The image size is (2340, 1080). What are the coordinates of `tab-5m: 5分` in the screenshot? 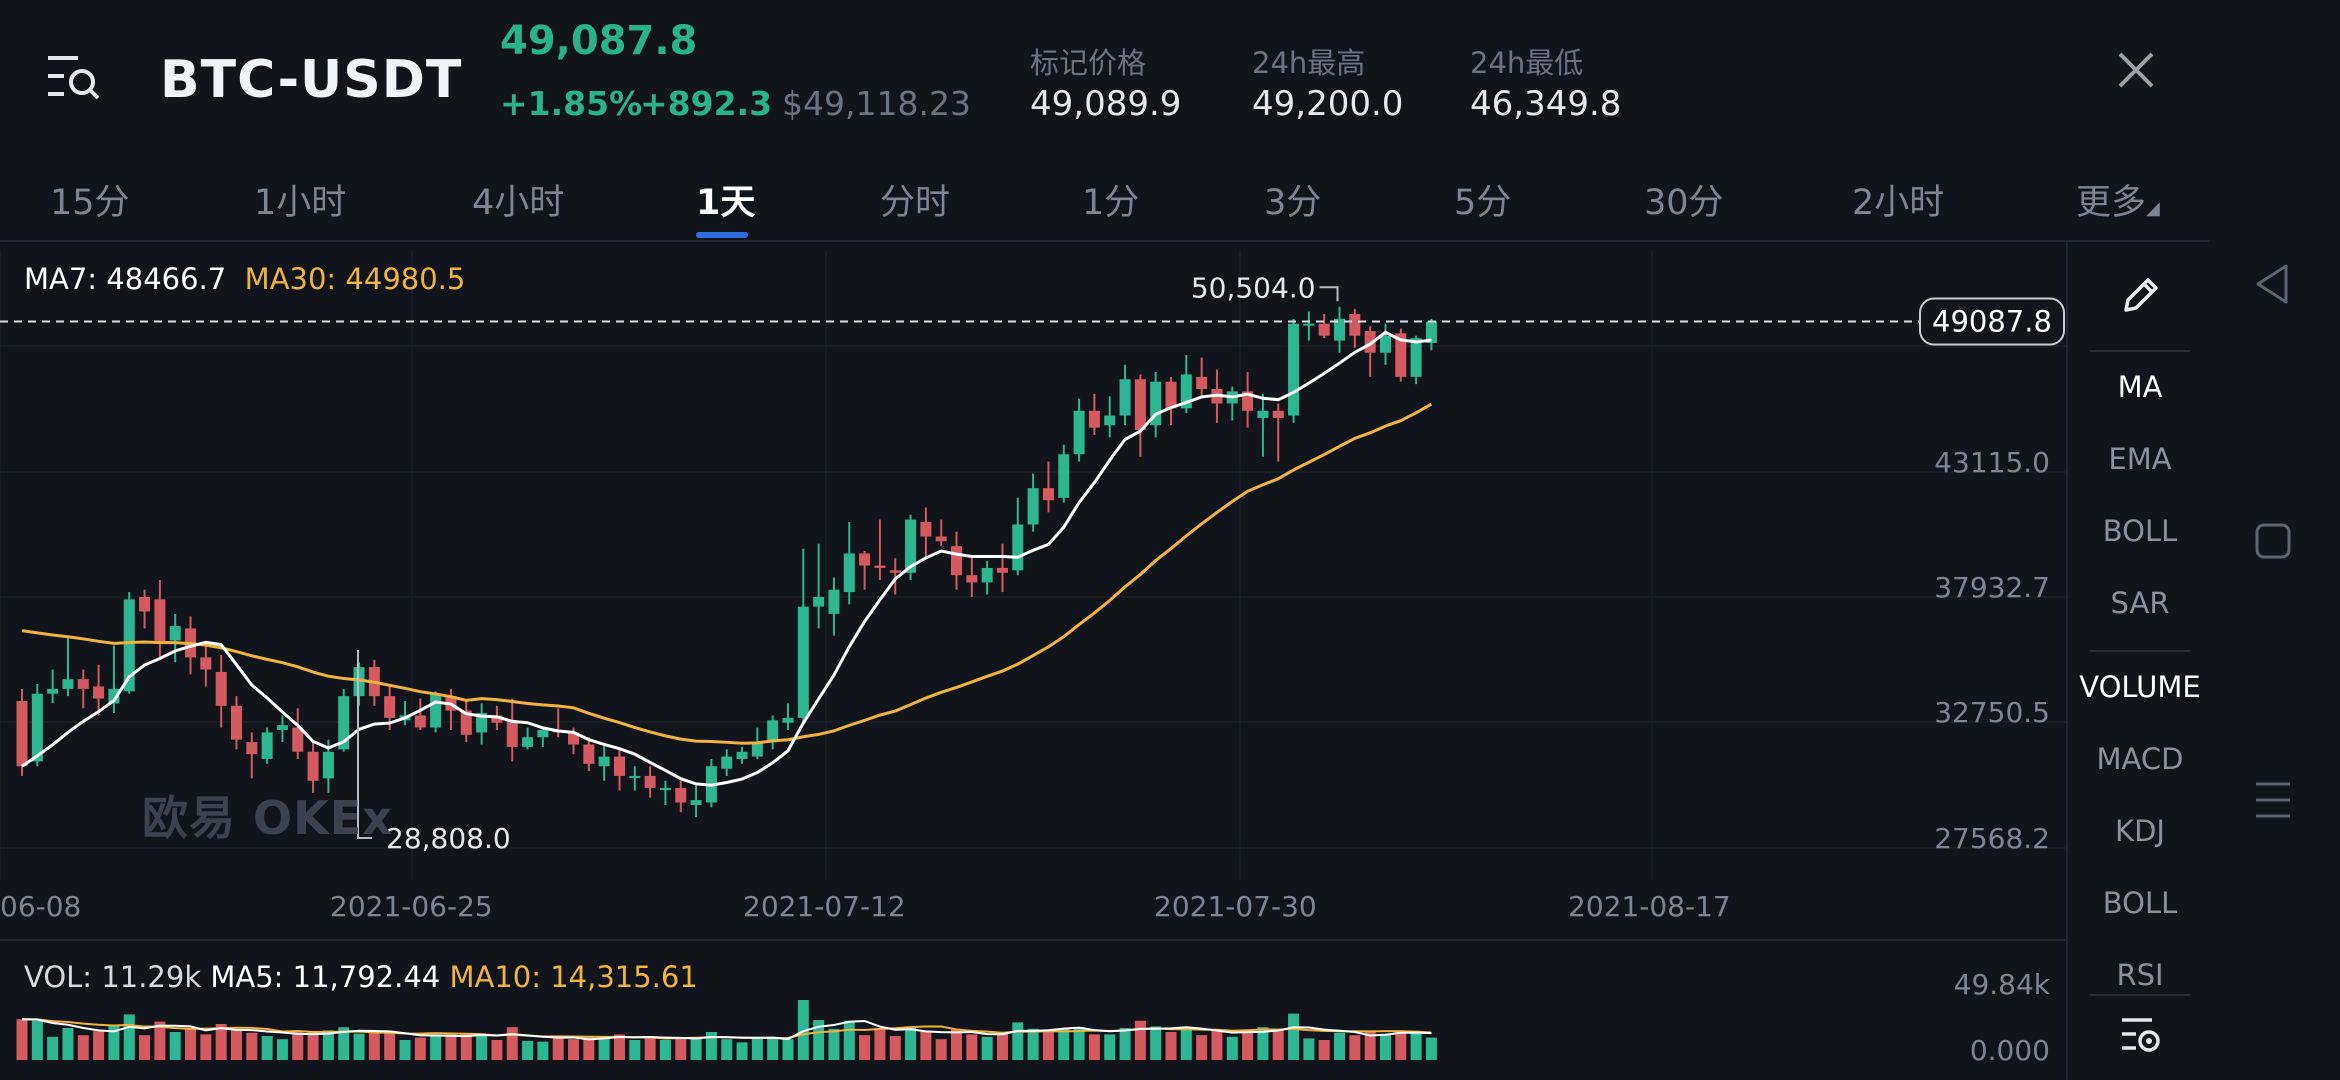 It's located at (1483, 203).